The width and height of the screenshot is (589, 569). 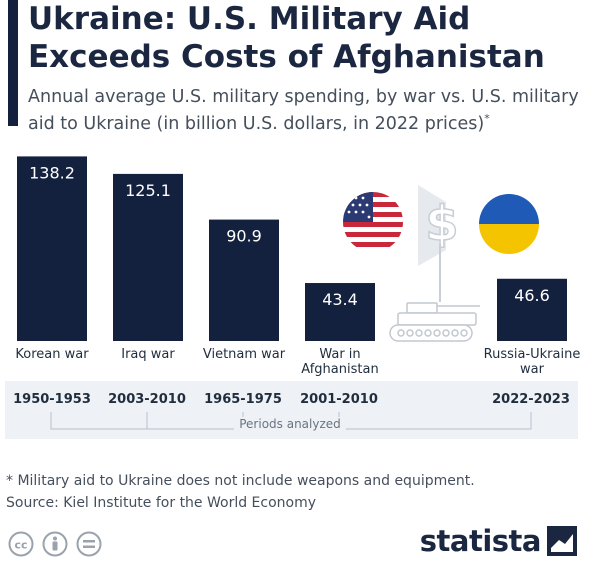 What do you see at coordinates (532, 295) in the screenshot?
I see `bar-value-label: 46.6` at bounding box center [532, 295].